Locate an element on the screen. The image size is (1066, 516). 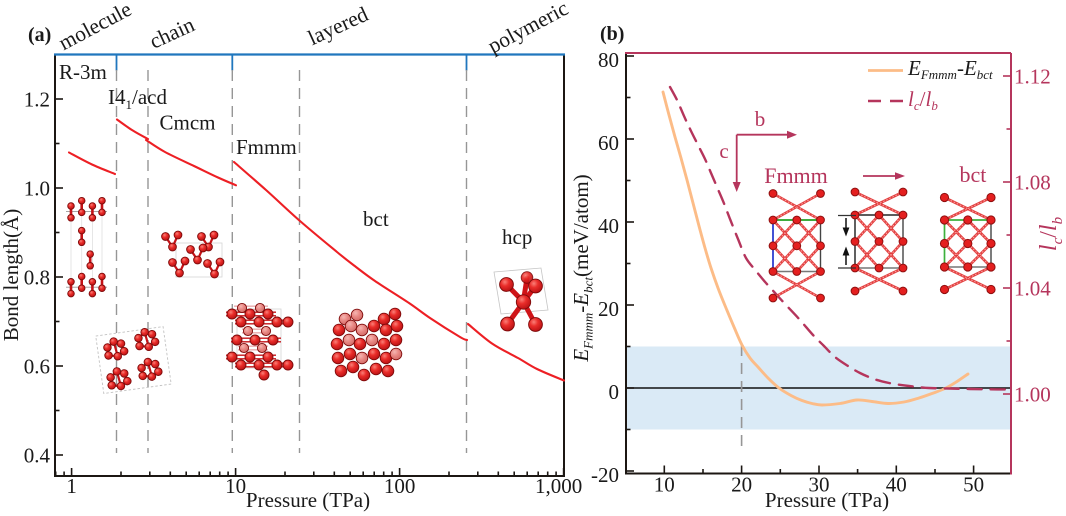
svg-text: EFmmm-Ebct is located at coordinates (950, 69).